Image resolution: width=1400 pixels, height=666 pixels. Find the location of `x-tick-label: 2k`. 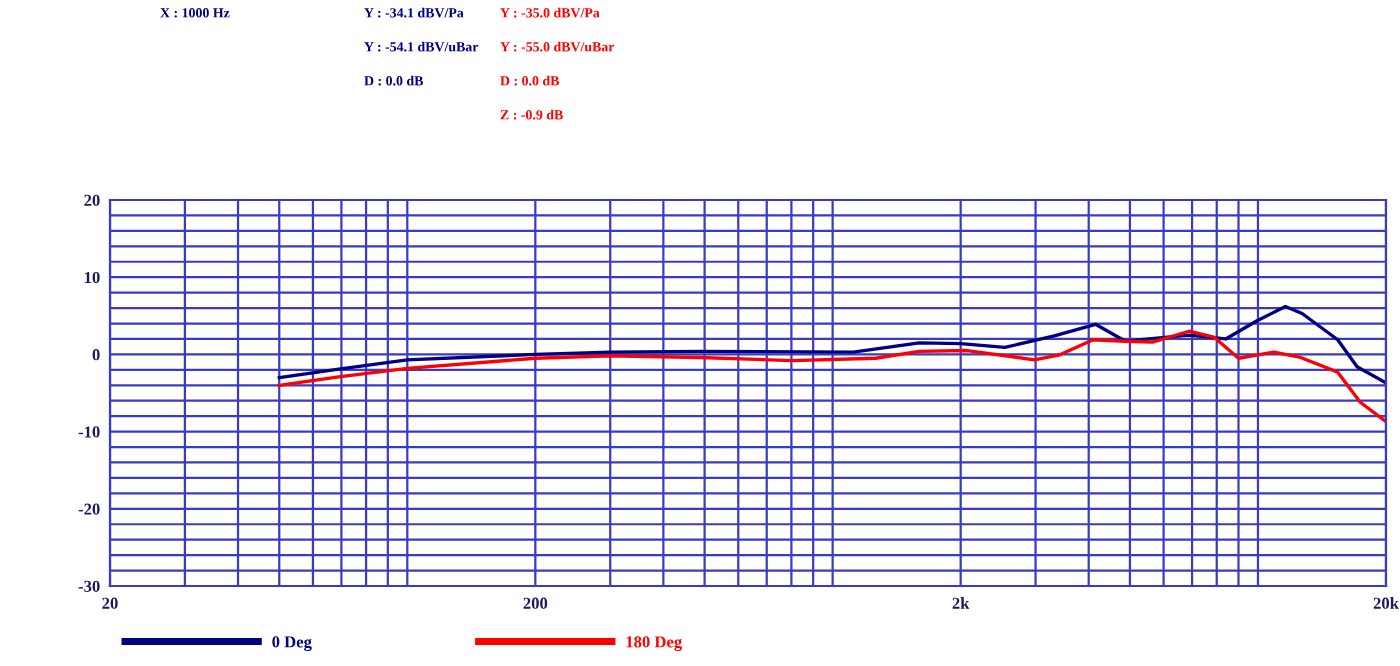

x-tick-label: 2k is located at coordinates (961, 603).